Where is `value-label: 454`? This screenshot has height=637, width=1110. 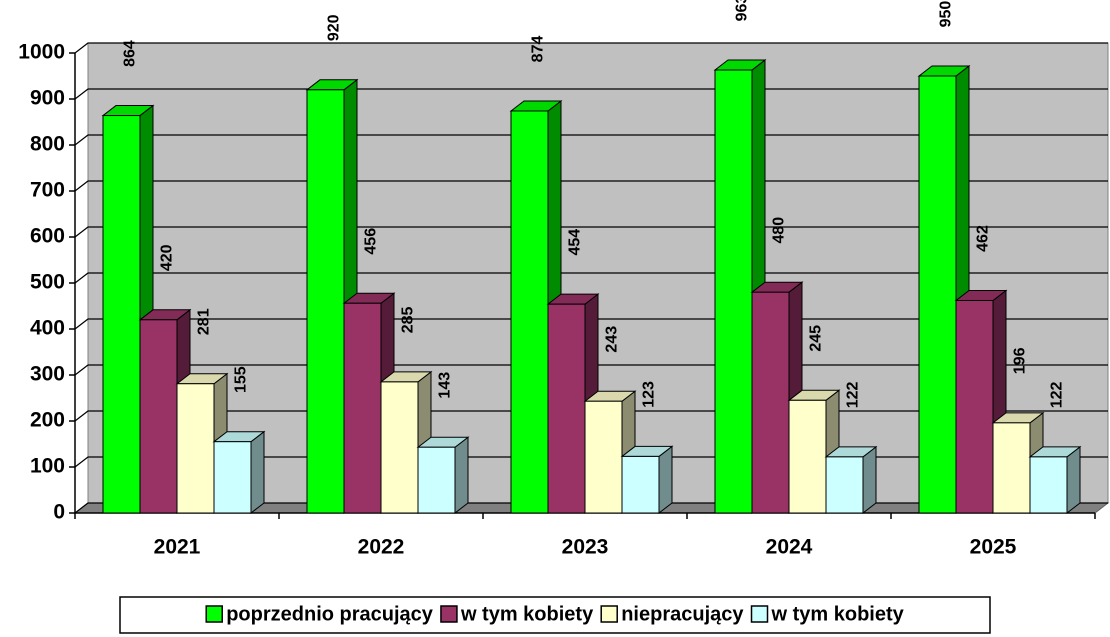 value-label: 454 is located at coordinates (575, 242).